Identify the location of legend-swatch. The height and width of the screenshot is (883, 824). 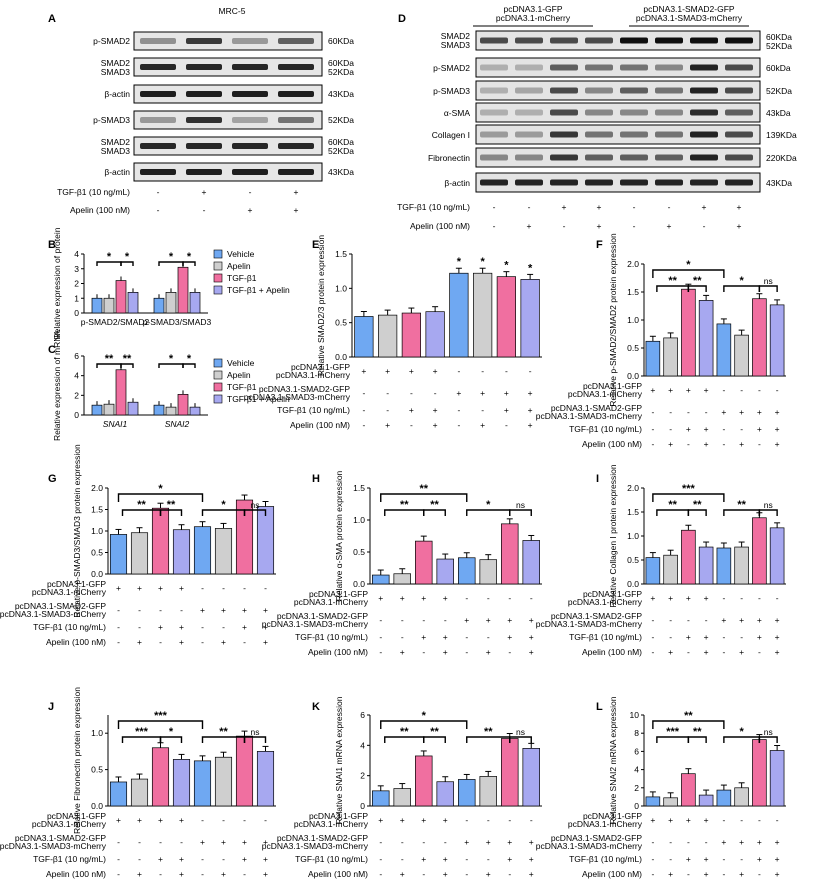
(218, 278).